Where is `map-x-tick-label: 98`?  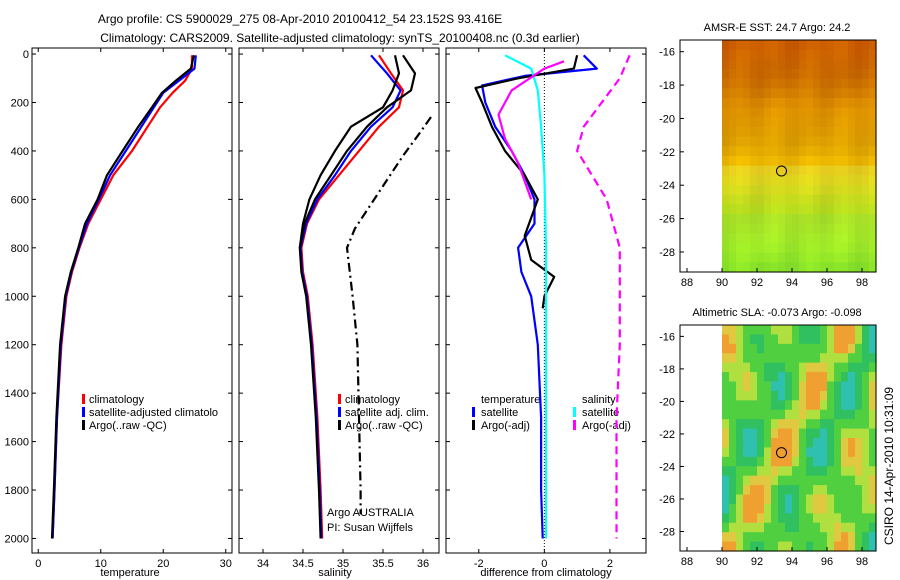
map-x-tick-label: 98 is located at coordinates (862, 562).